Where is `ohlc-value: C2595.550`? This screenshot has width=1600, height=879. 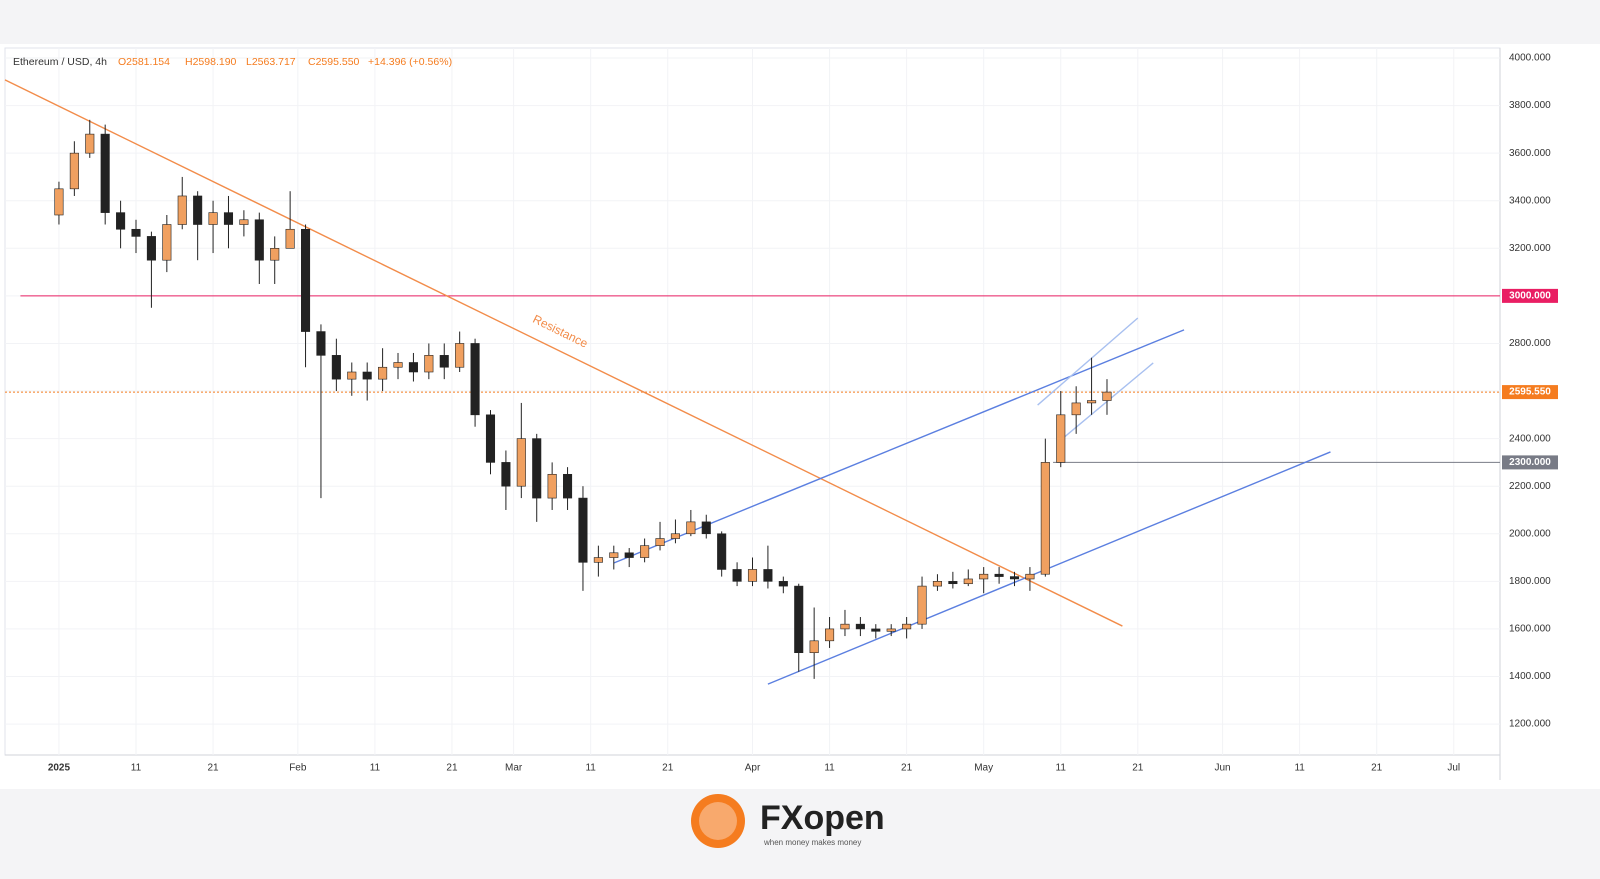 ohlc-value: C2595.550 is located at coordinates (334, 62).